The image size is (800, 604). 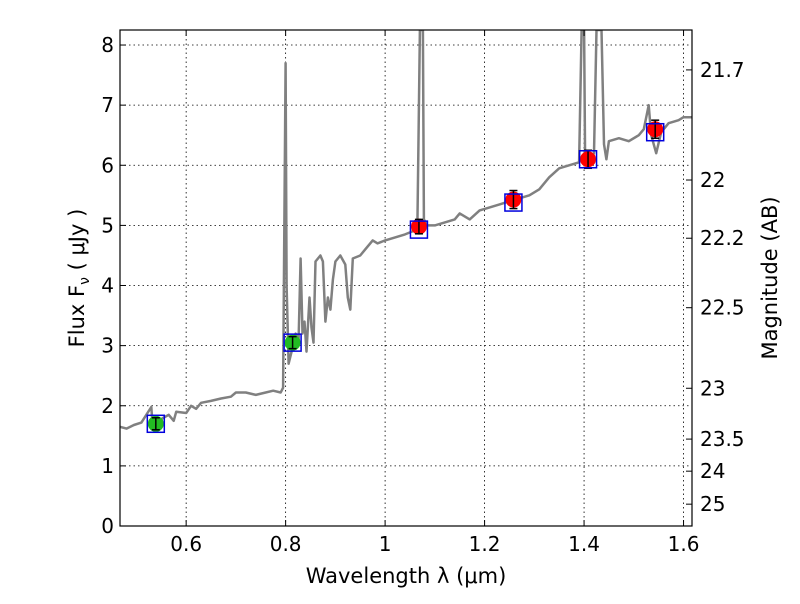 What do you see at coordinates (107, 406) in the screenshot?
I see `y-tick-label: 2` at bounding box center [107, 406].